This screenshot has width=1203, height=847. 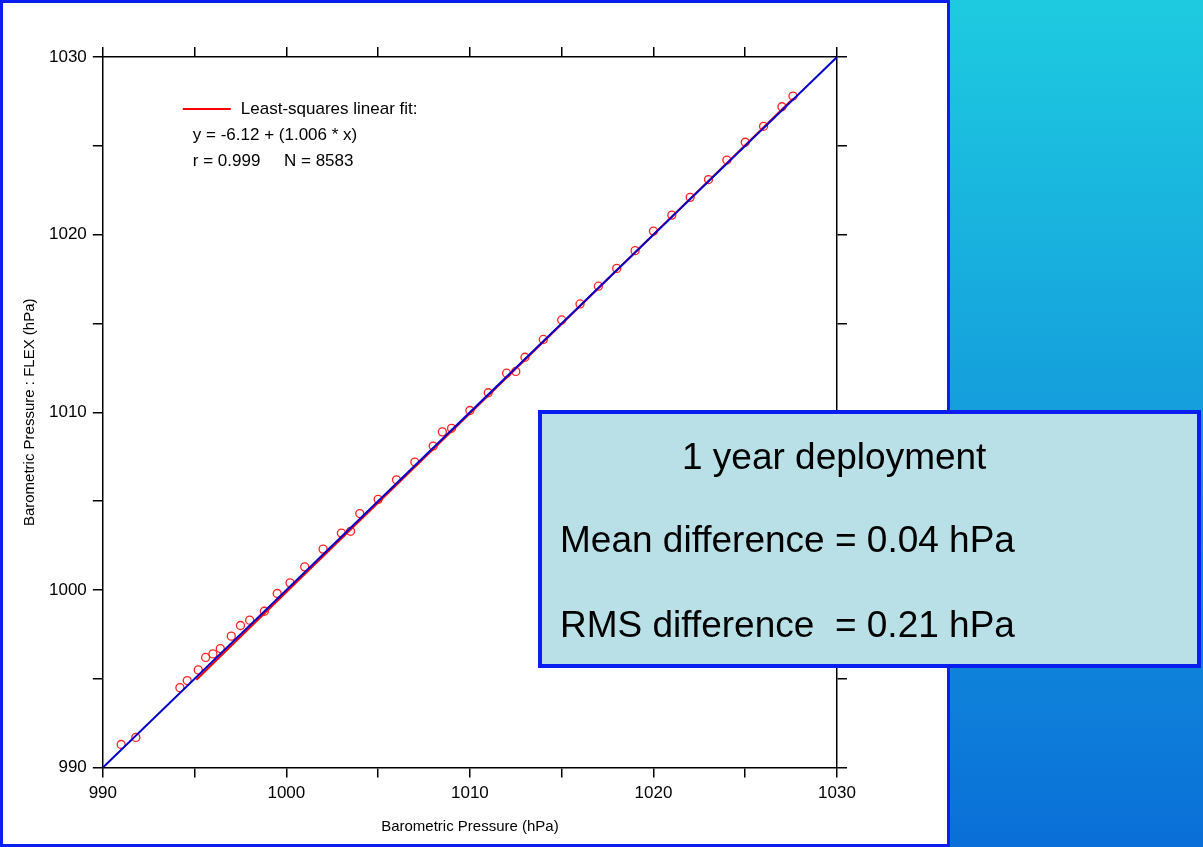 I want to click on annotation: y = -6.12 + (1.006 * x), so click(x=275, y=134).